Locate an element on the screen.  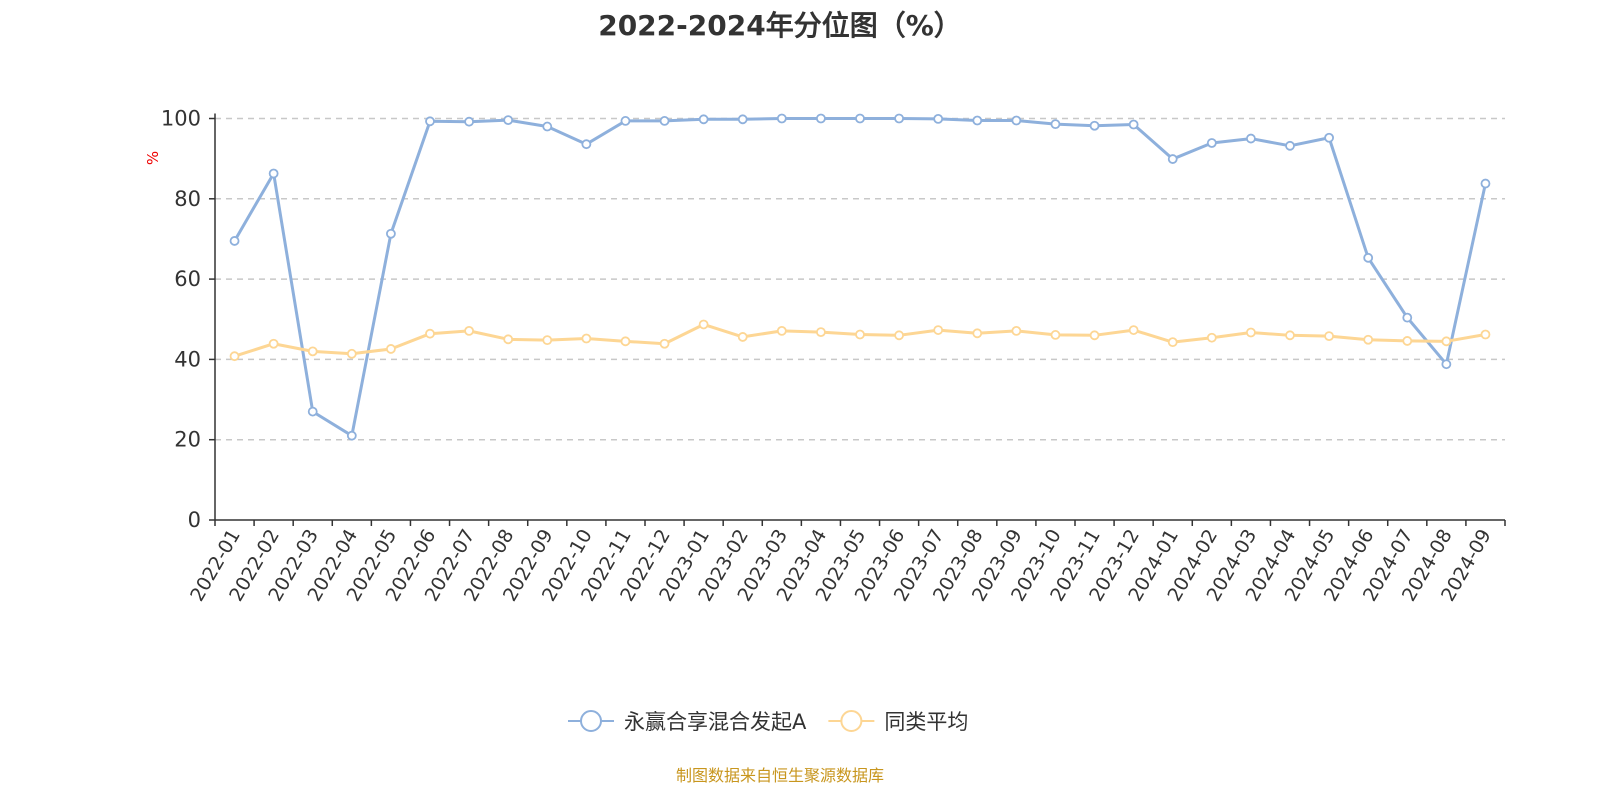
y-tick-label: 100 is located at coordinates (181, 119).